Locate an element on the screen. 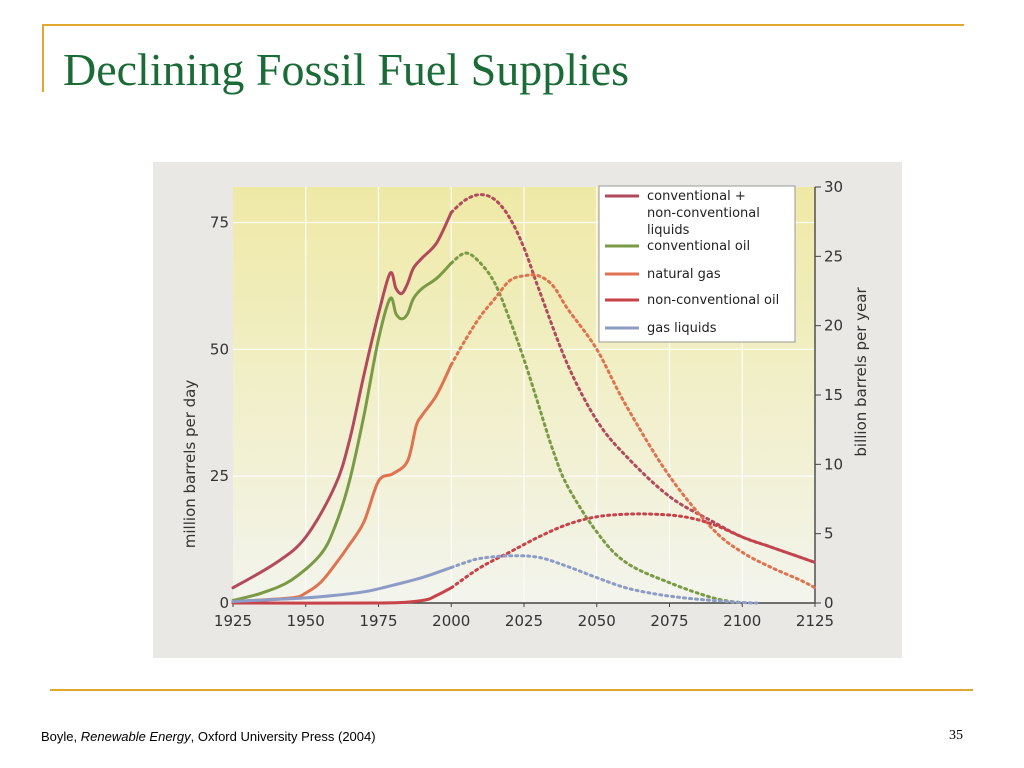  y2-tick-label: 25 is located at coordinates (833, 256).